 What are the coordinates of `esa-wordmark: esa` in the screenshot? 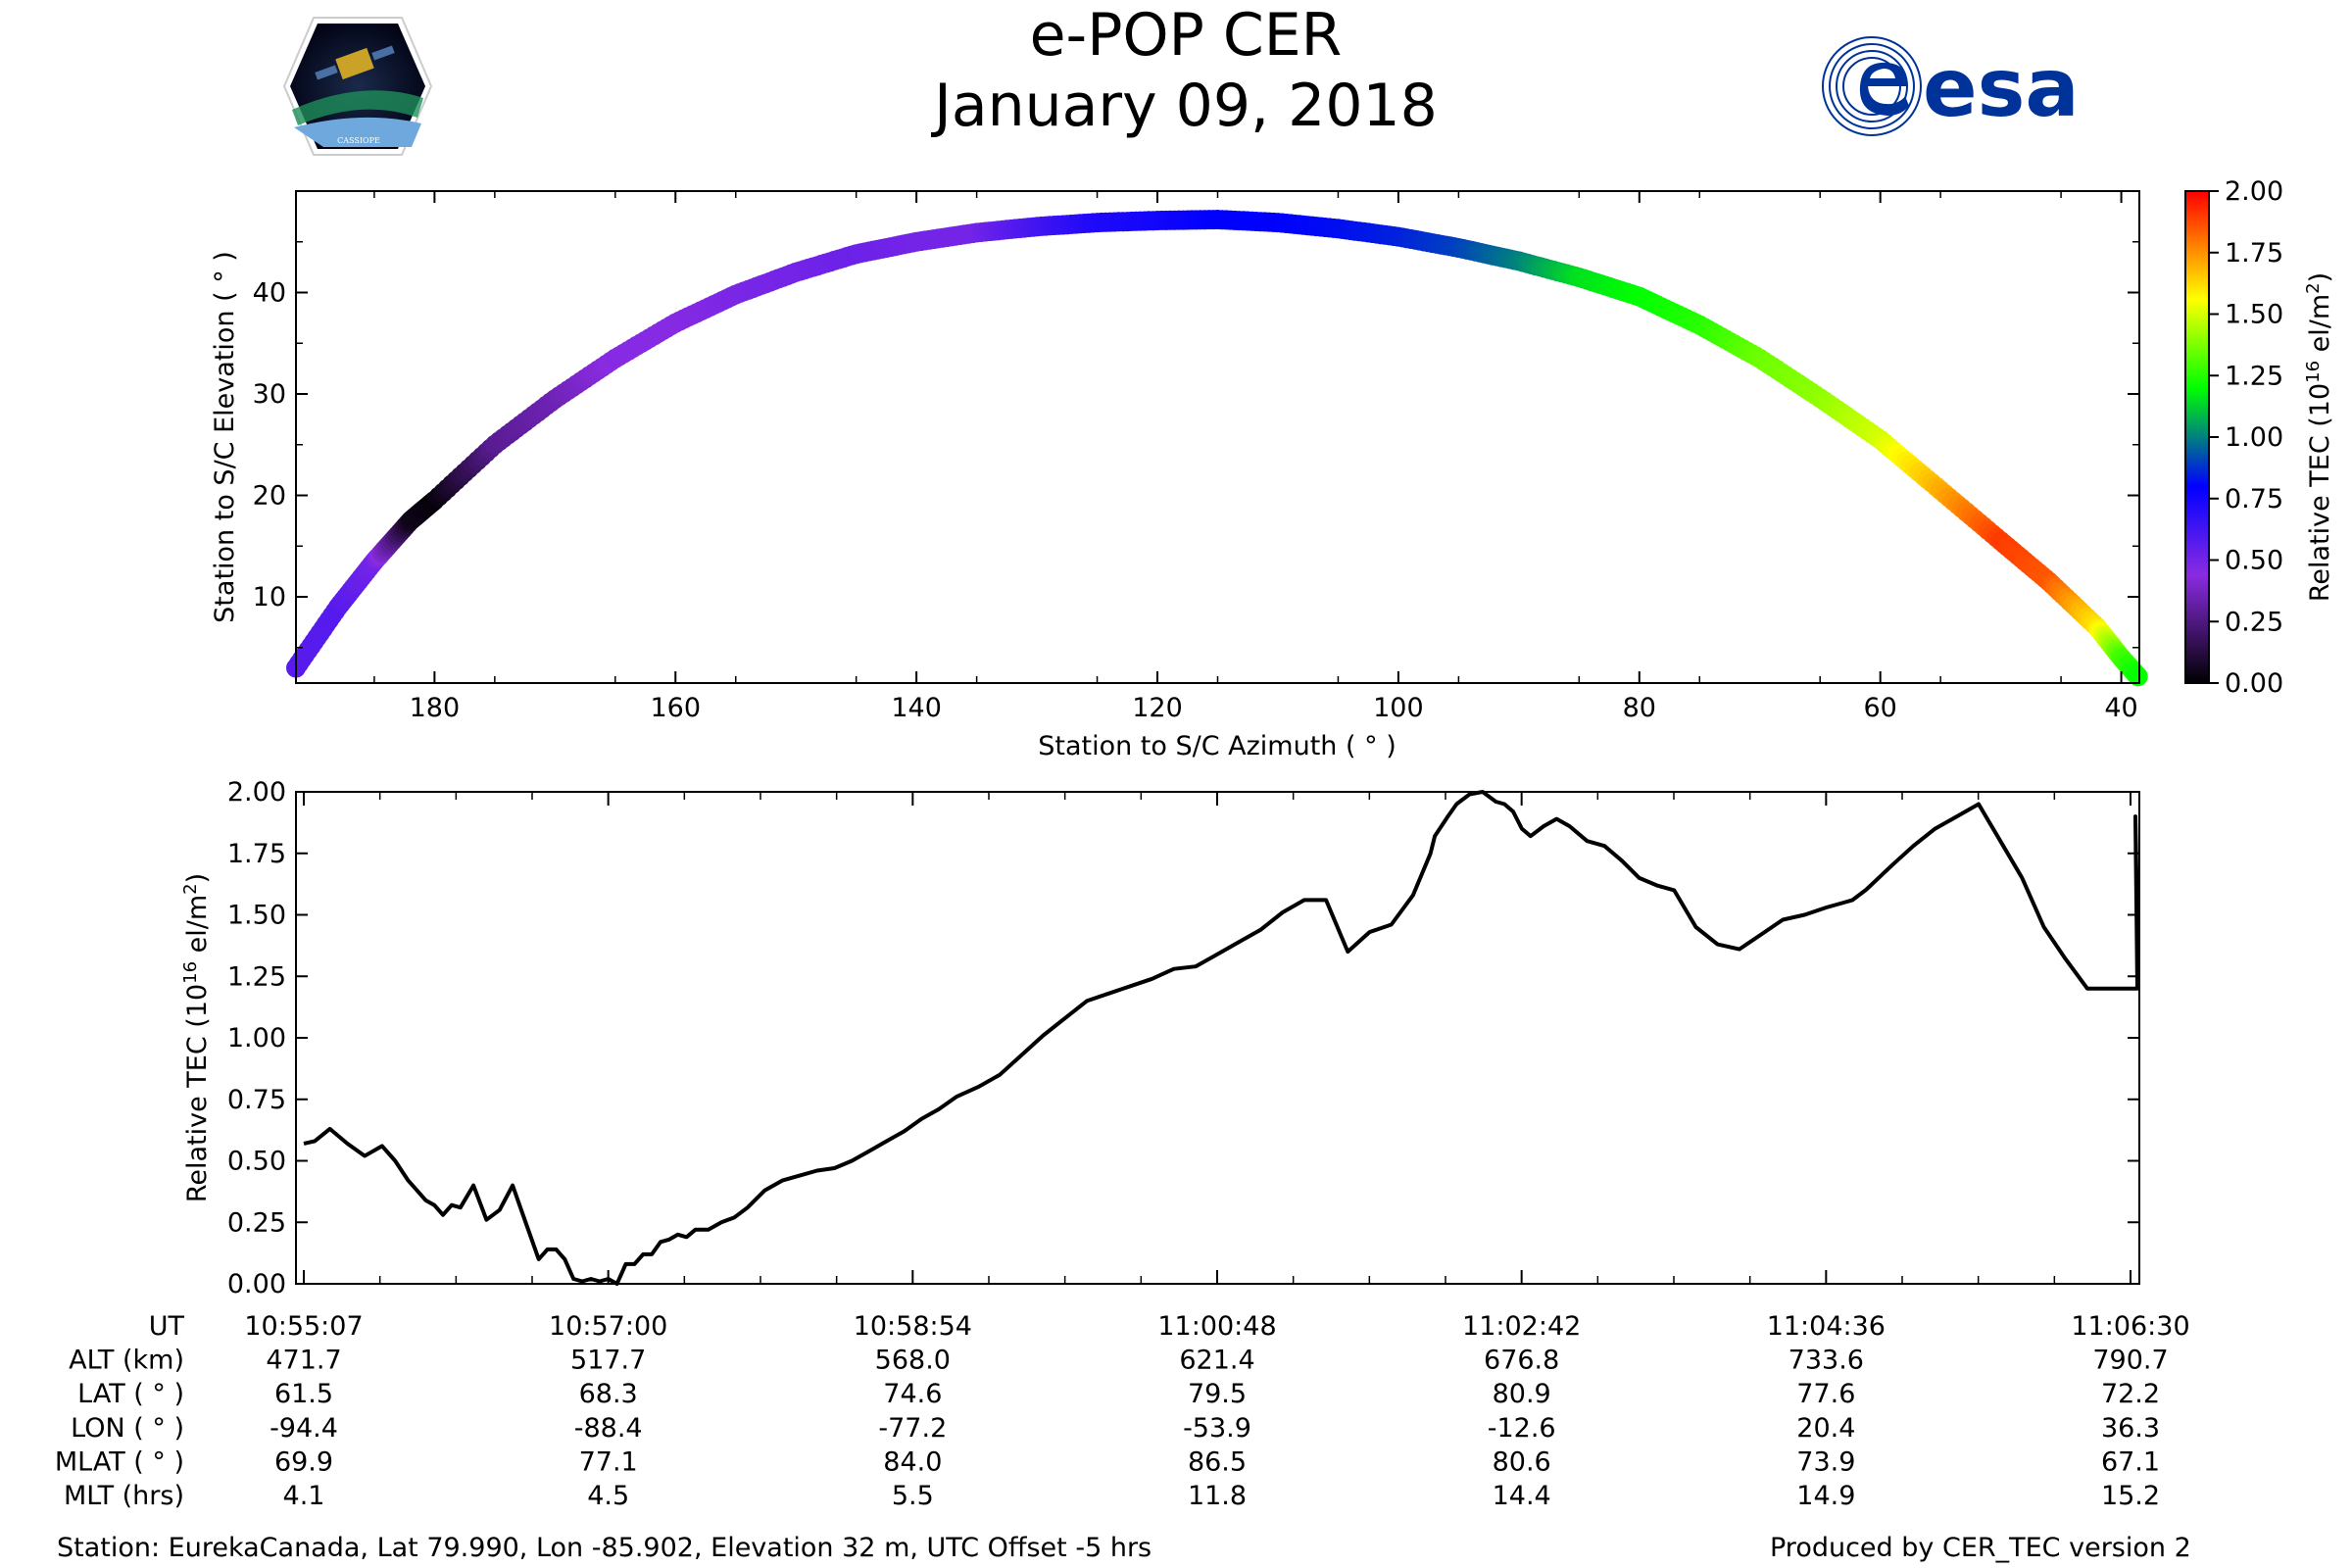 It's located at (2001, 88).